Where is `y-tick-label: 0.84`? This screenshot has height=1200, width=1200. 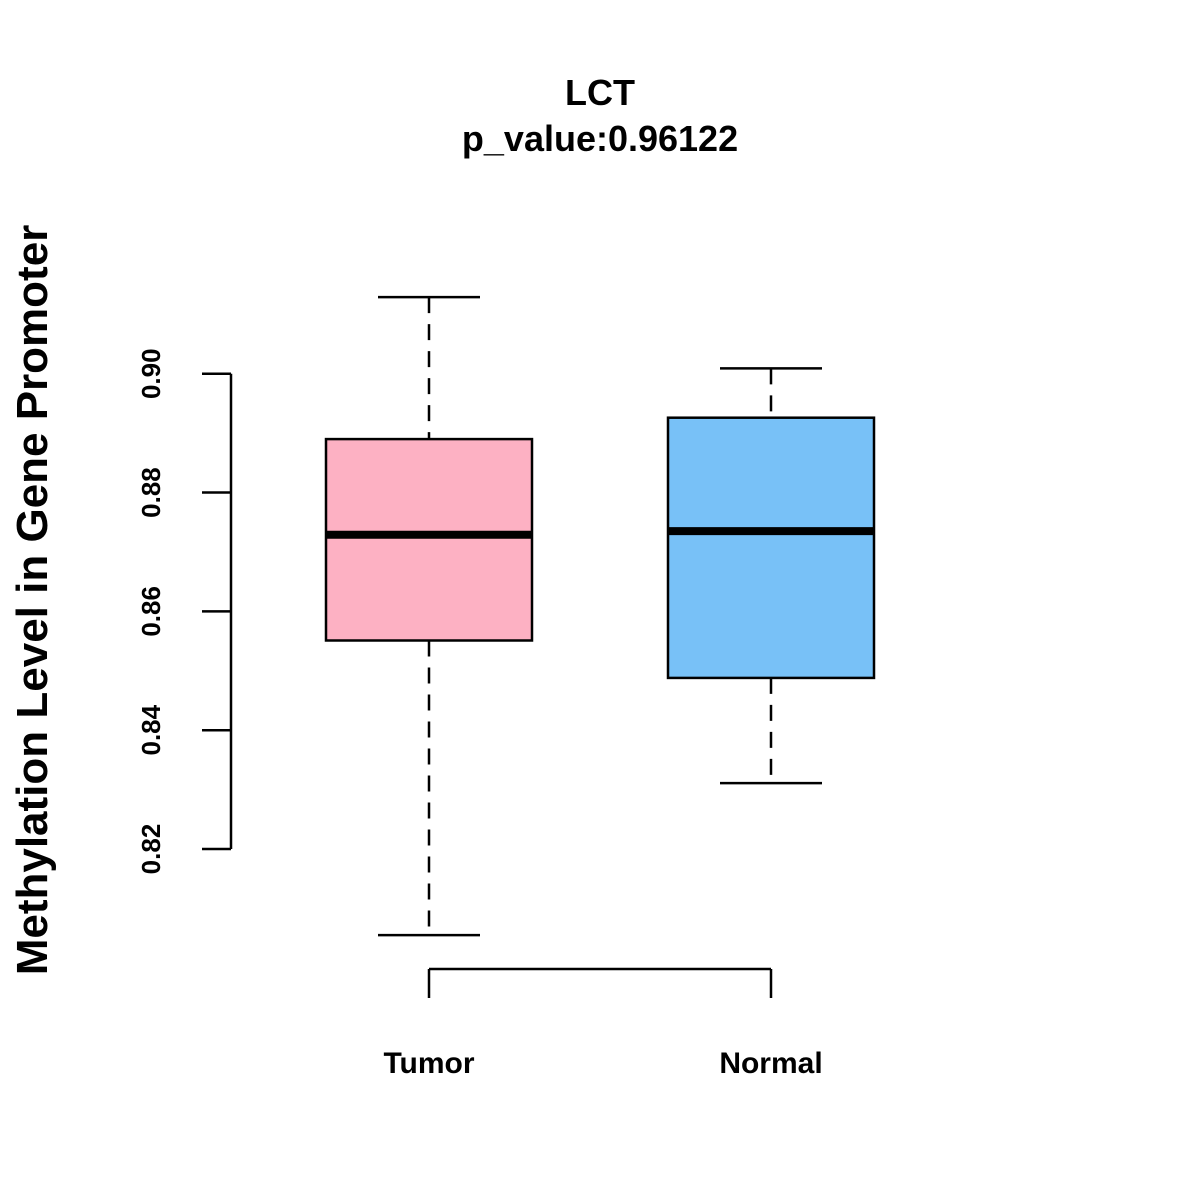
y-tick-label: 0.84 is located at coordinates (151, 729).